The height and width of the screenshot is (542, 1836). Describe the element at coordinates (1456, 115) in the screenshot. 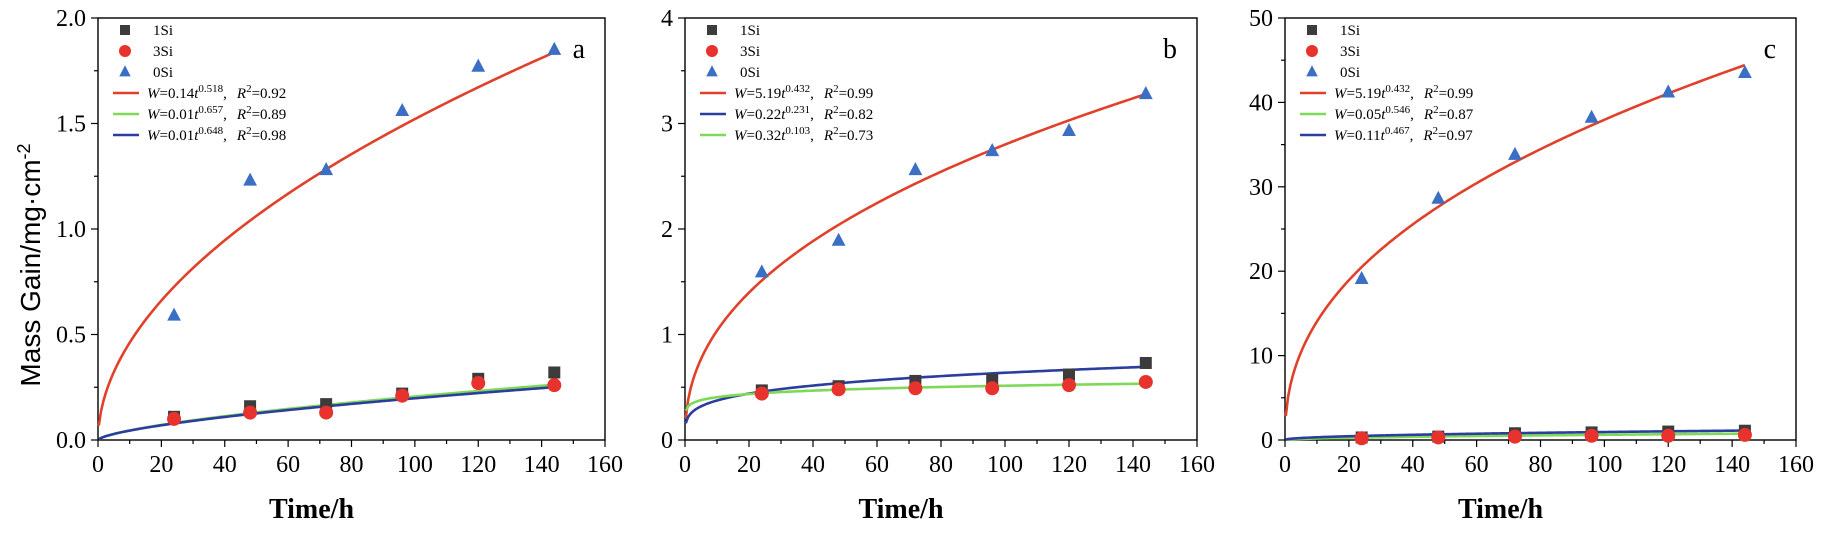

I see `eq-r-val: =0.87` at that location.